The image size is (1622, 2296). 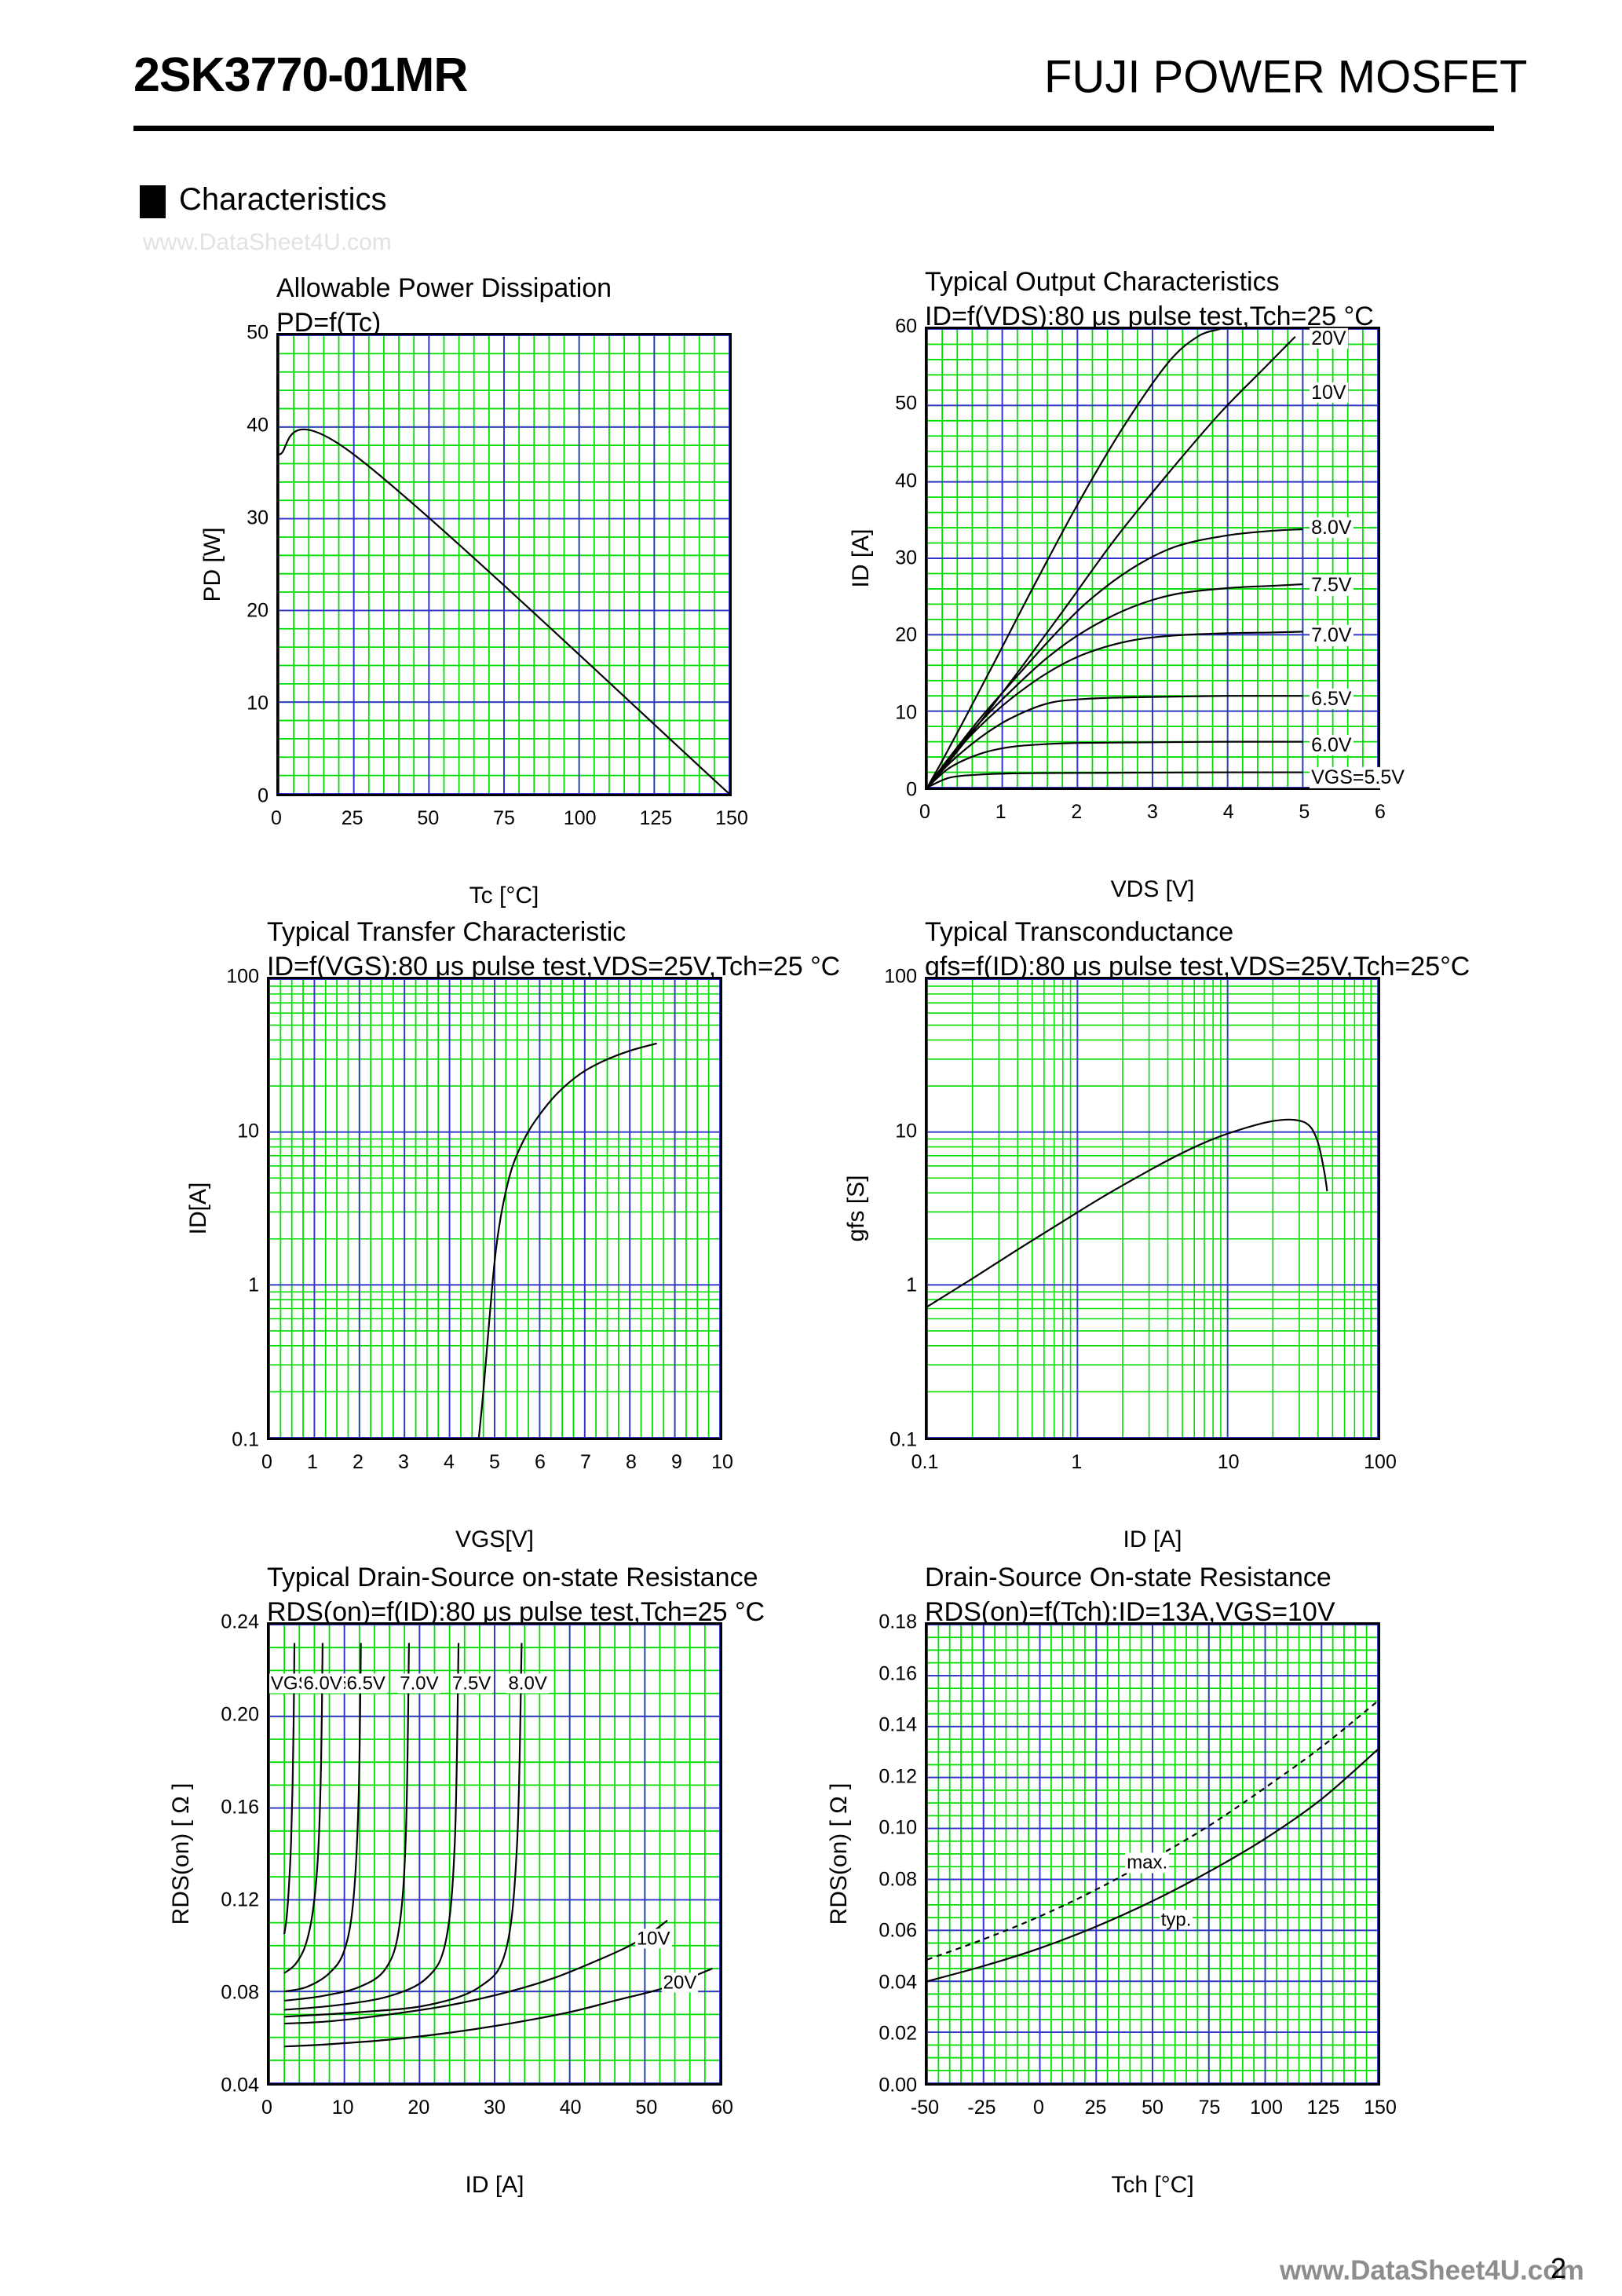 I want to click on x-axis-tick-label: 1, so click(x=312, y=1462).